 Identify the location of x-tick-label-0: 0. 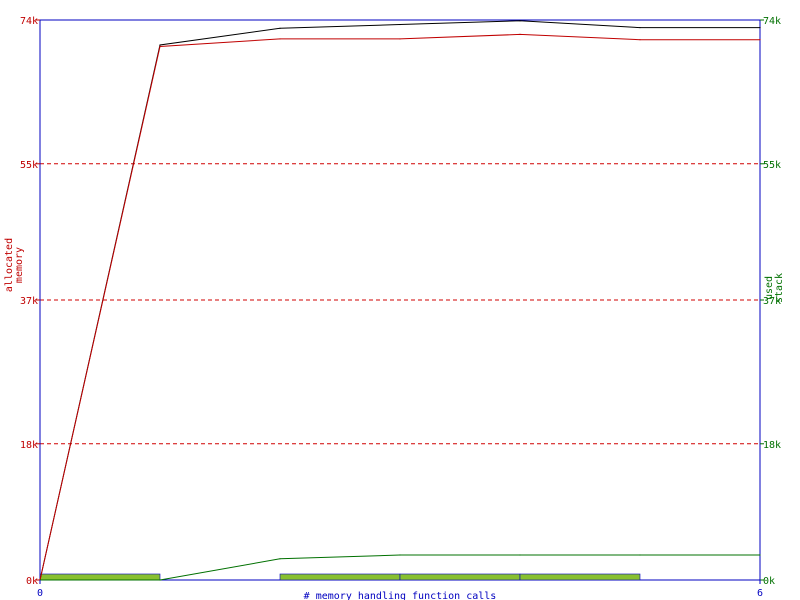
(40, 593).